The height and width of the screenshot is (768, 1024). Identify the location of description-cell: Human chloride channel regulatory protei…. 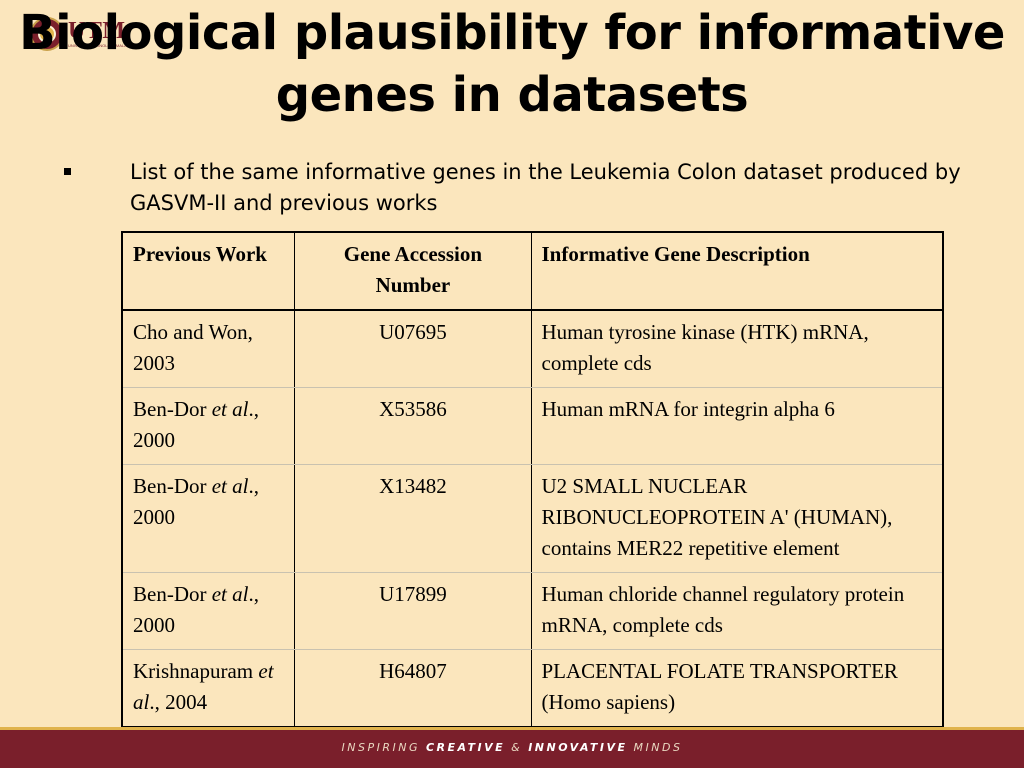
(737, 611).